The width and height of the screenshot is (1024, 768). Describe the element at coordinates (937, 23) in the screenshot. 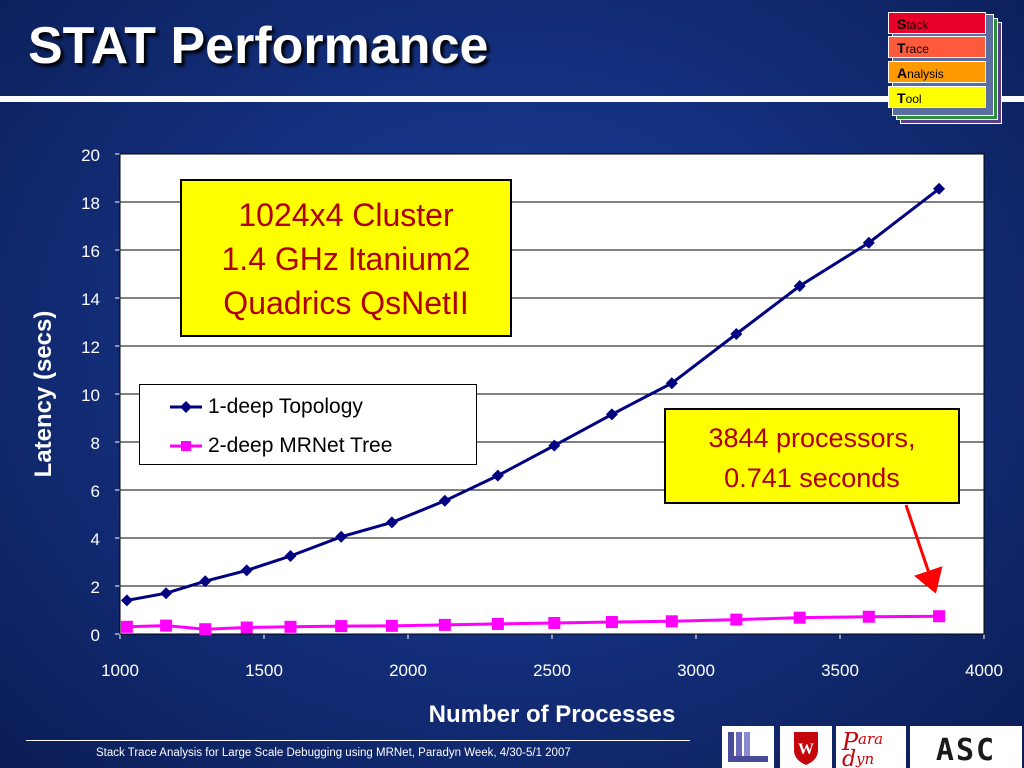

I see `logo-word-stack: Stack` at that location.